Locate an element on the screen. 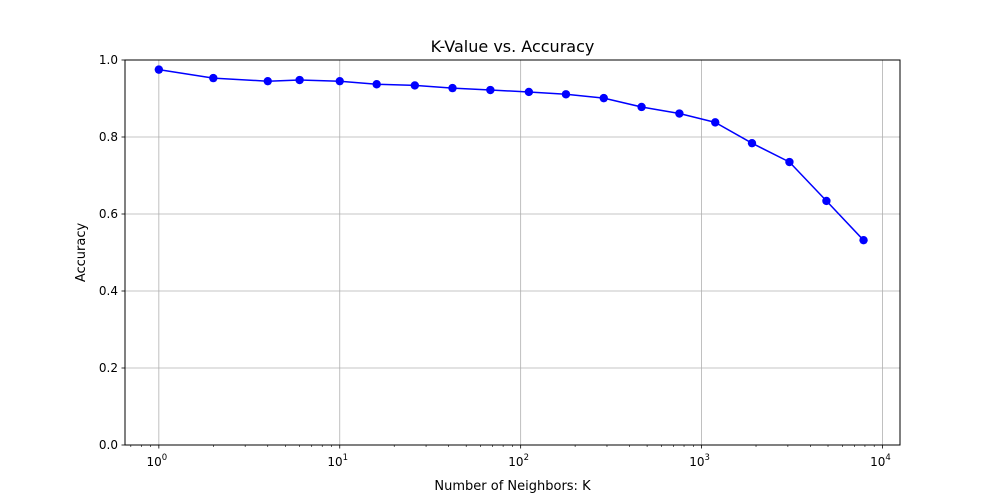 The image size is (1000, 504). x-tick-label: 10⁰ is located at coordinates (156, 461).